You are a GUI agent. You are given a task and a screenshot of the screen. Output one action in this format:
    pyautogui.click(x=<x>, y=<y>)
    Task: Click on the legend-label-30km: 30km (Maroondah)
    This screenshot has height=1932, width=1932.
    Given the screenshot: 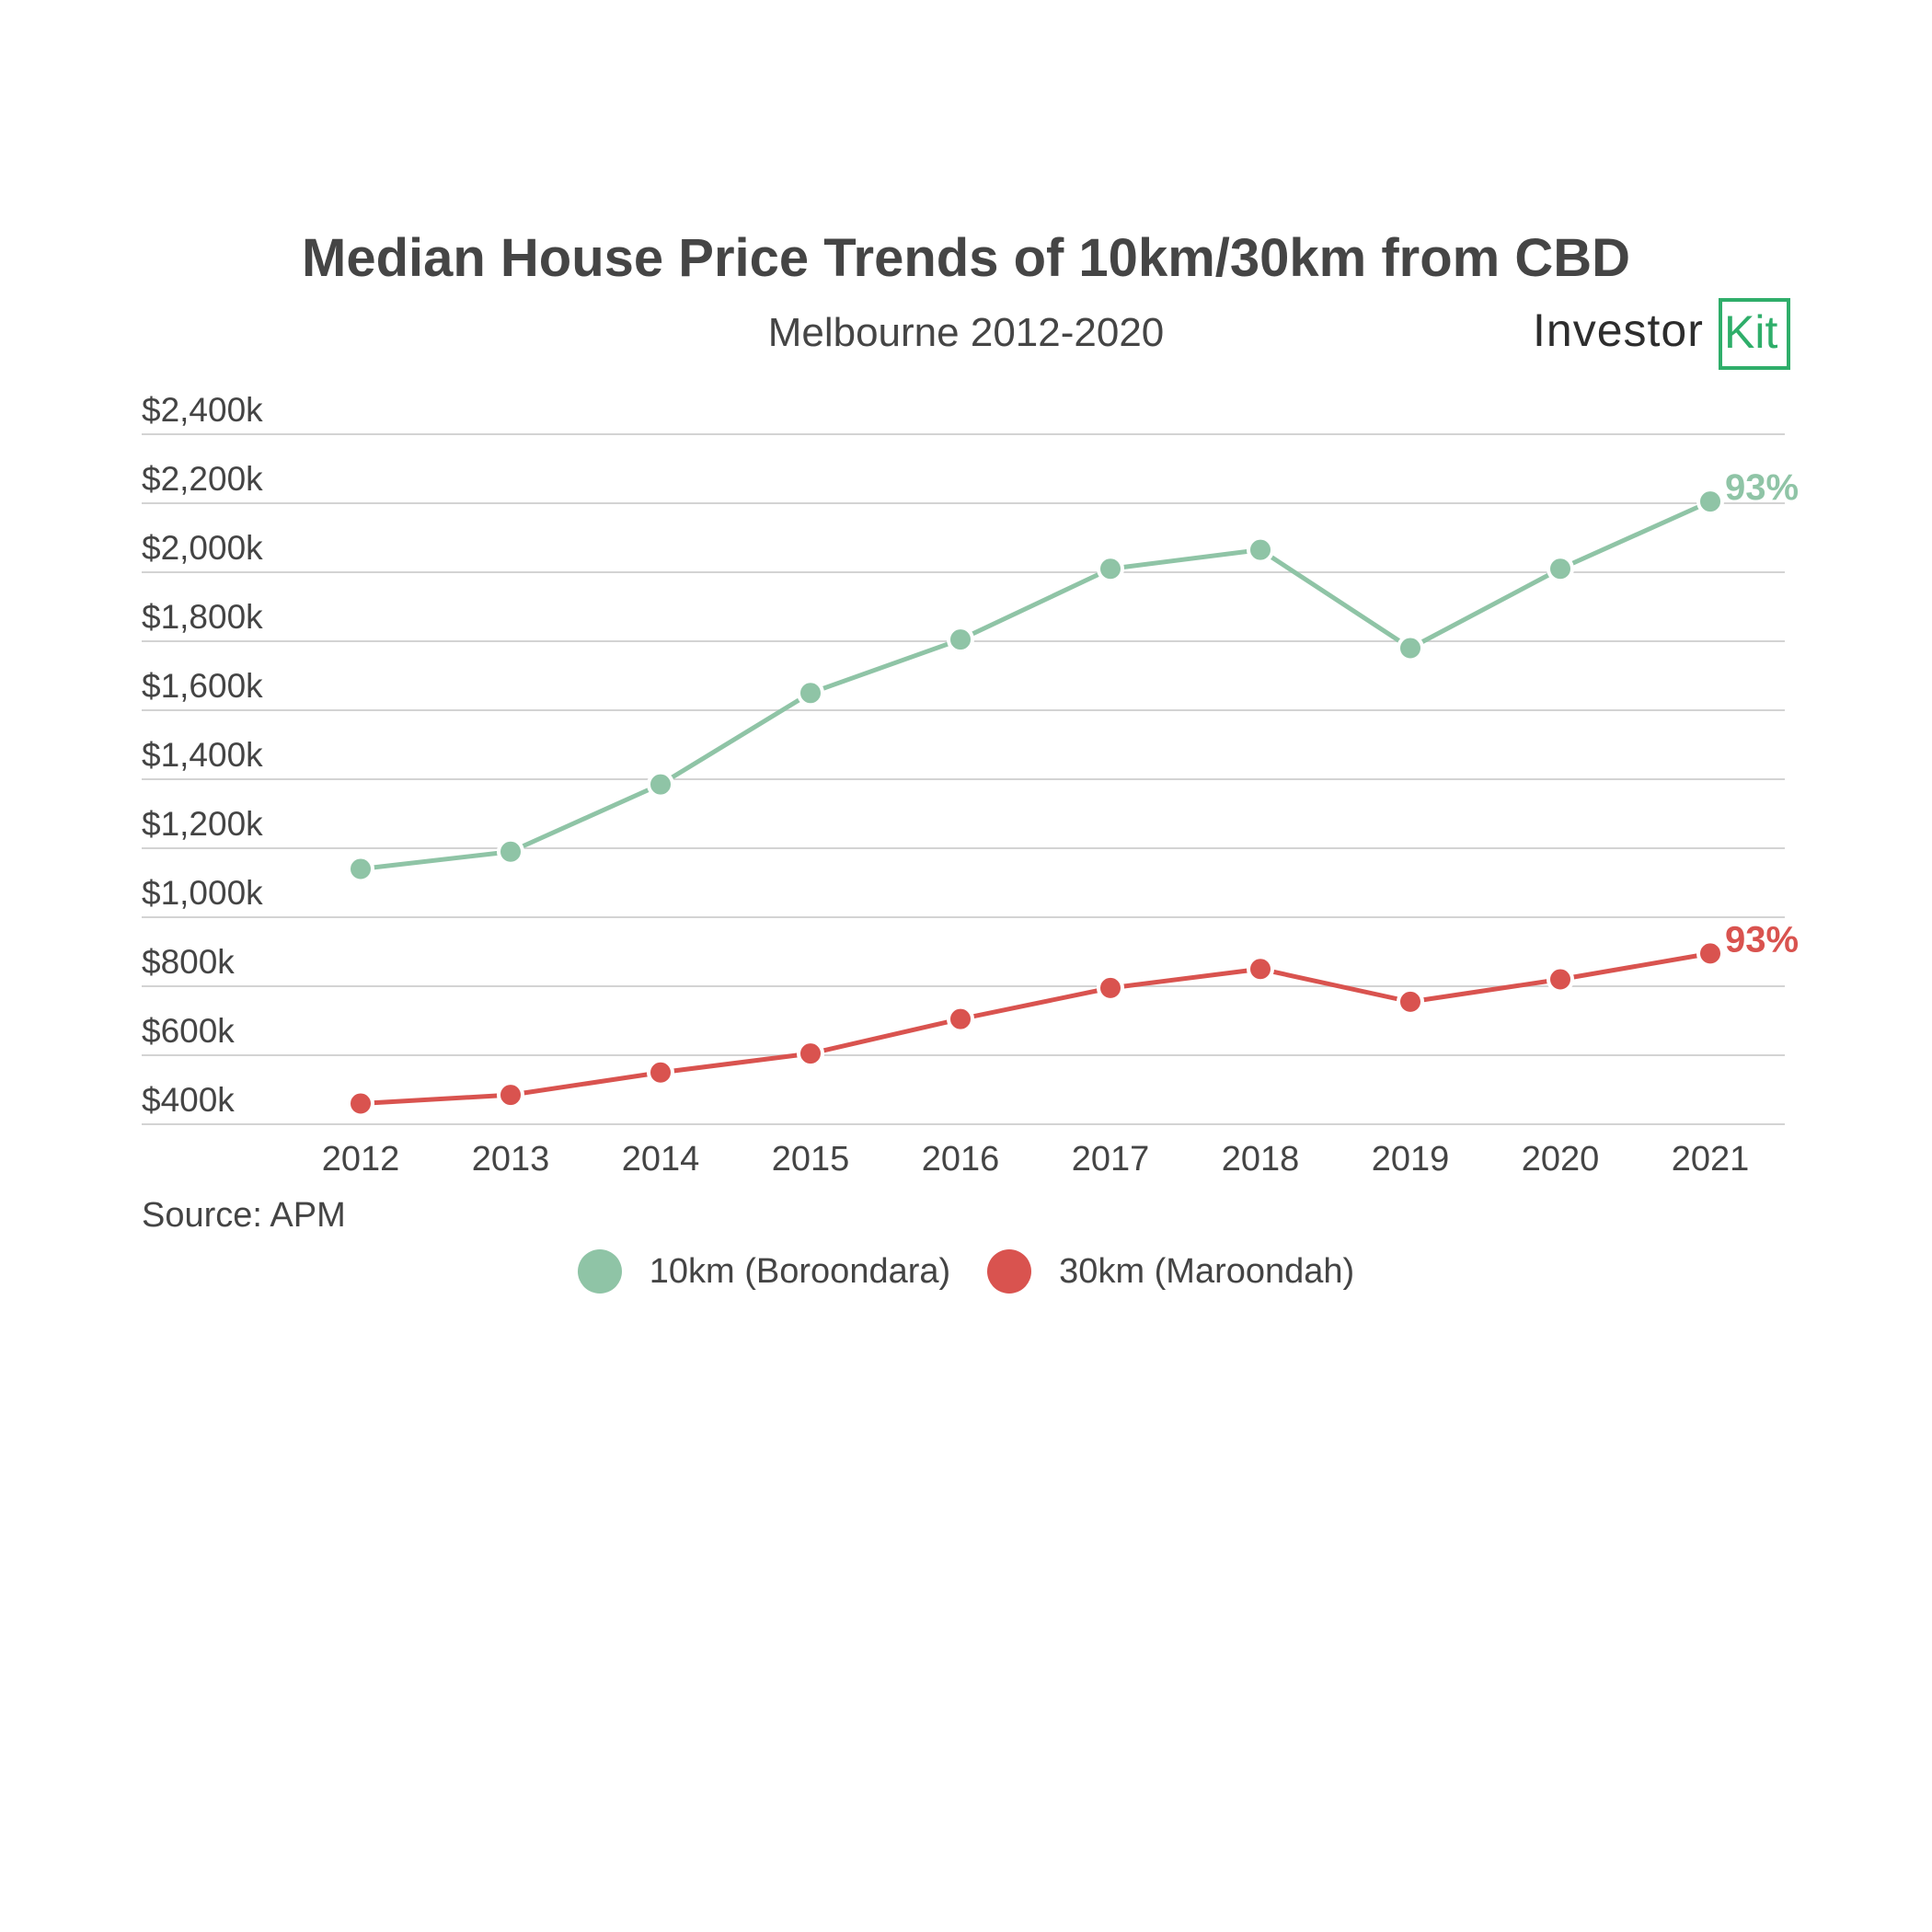 What is the action you would take?
    pyautogui.click(x=1207, y=1271)
    